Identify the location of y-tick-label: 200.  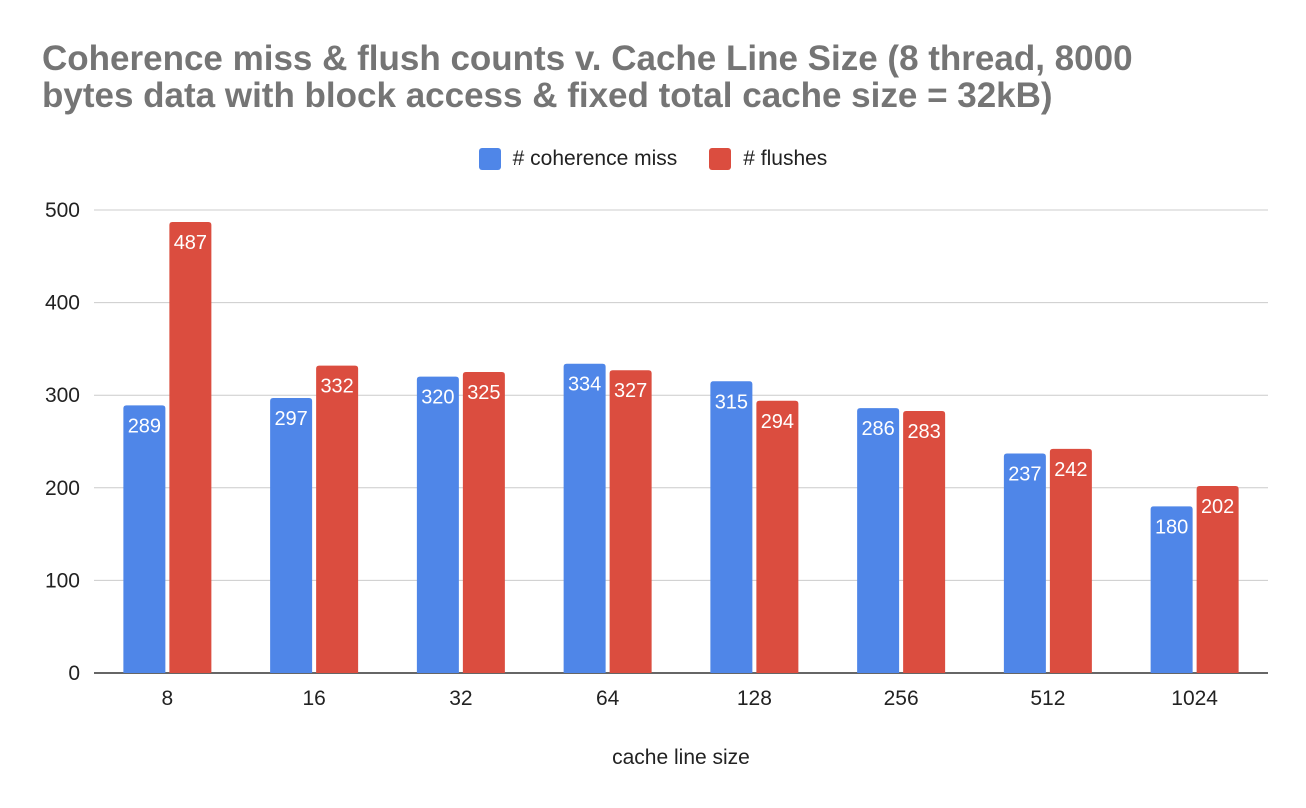
(62, 488).